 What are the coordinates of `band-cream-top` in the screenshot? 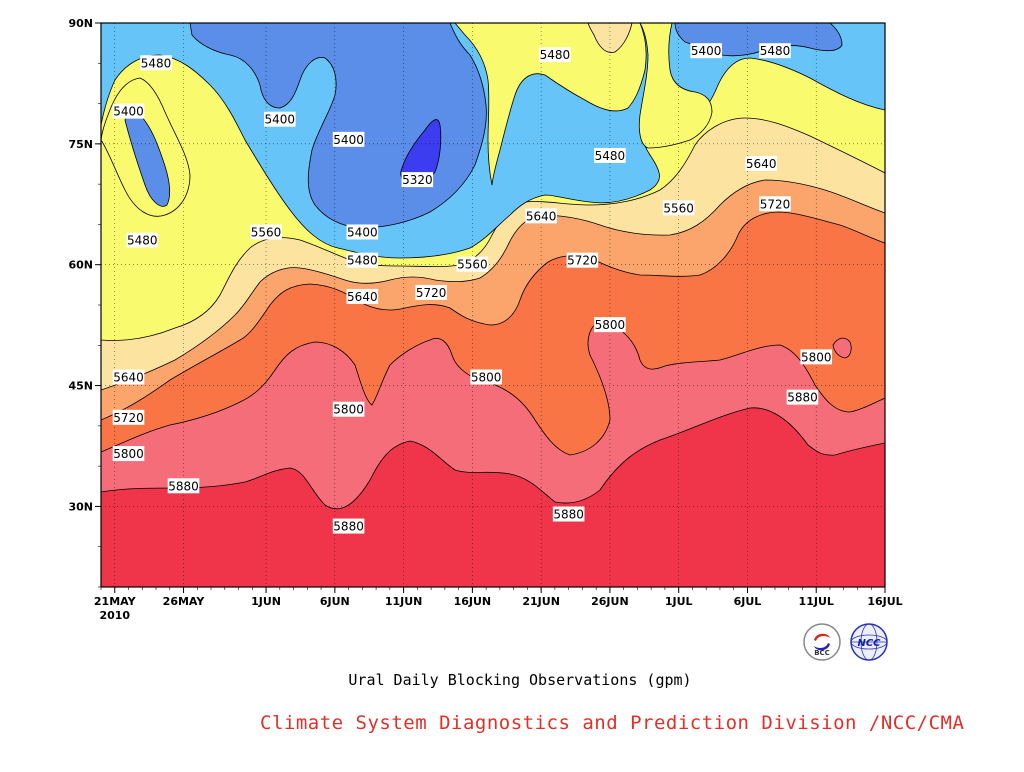 It's located at (610, 38).